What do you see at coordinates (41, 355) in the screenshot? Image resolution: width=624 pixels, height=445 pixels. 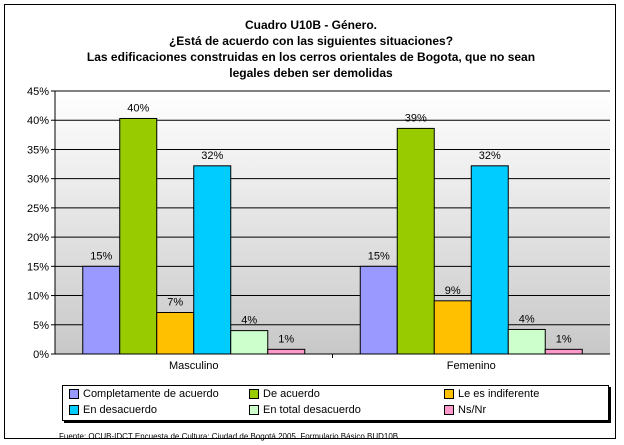 I see `y-tick-label: 0%` at bounding box center [41, 355].